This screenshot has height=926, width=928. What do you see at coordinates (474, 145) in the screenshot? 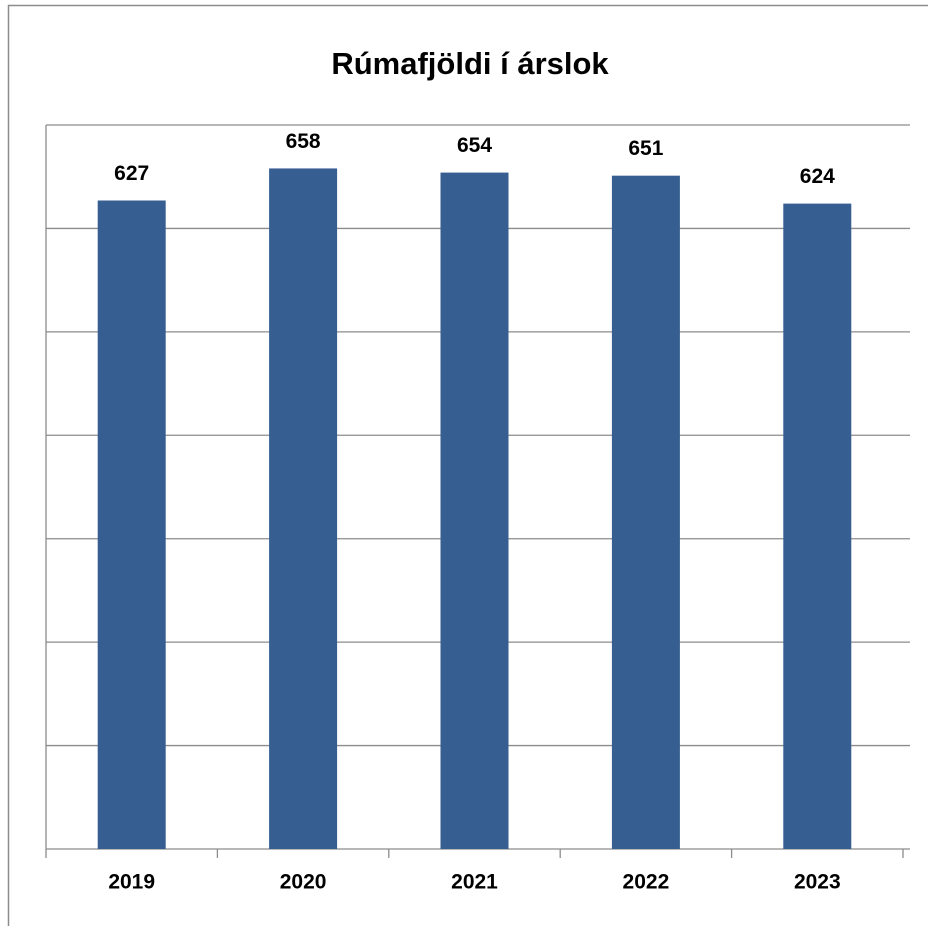
I see `data-label: 654` at bounding box center [474, 145].